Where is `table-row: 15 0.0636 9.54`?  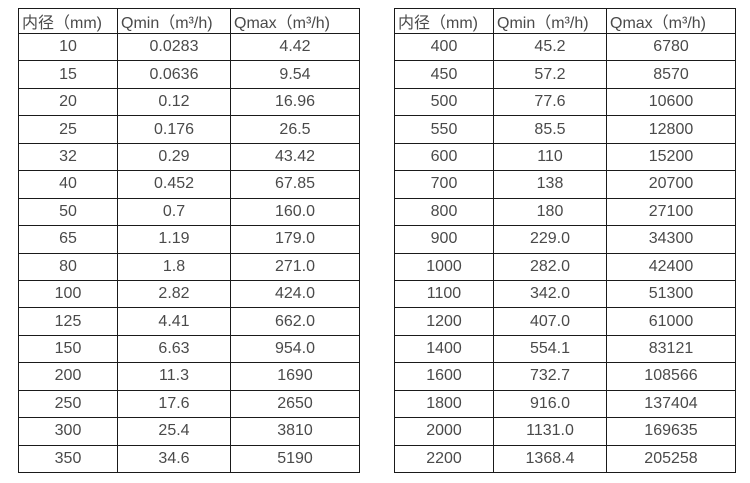 table-row: 15 0.0636 9.54 is located at coordinates (189, 74).